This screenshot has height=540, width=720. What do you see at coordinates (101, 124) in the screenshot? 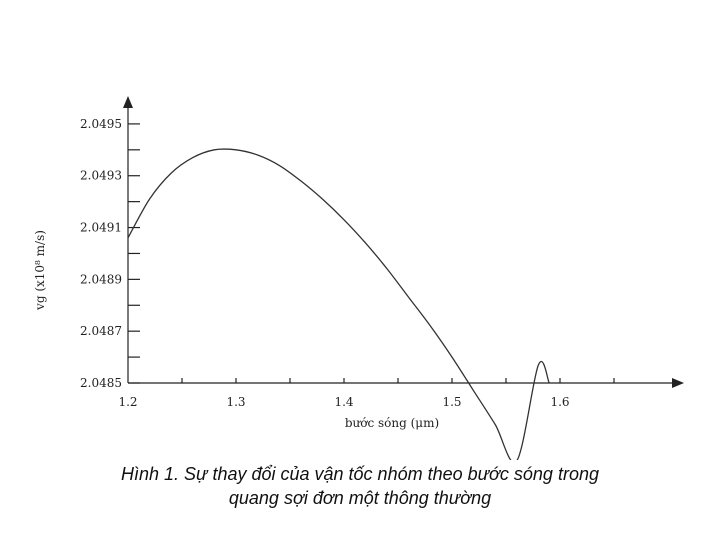
I see `y-tick-label: 2.0495` at bounding box center [101, 124].